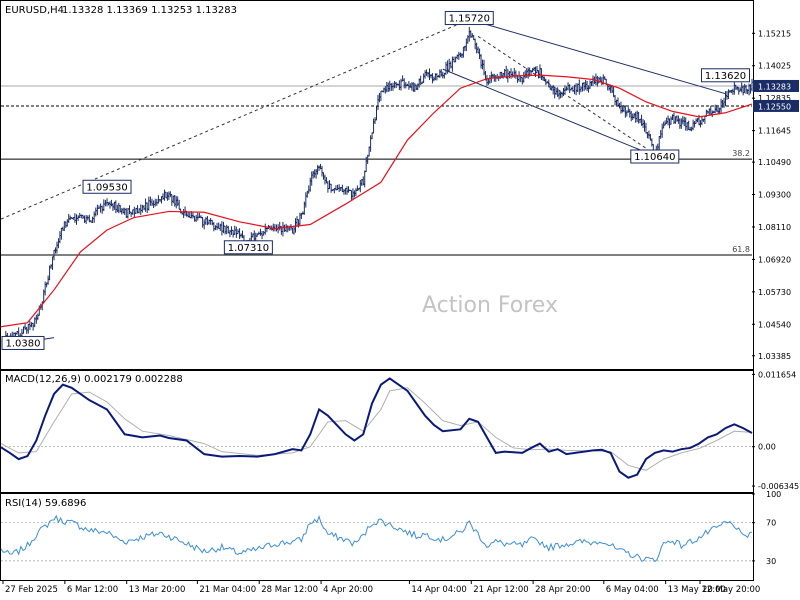 The height and width of the screenshot is (600, 800). What do you see at coordinates (776, 105) in the screenshot?
I see `badge-bg` at bounding box center [776, 105].